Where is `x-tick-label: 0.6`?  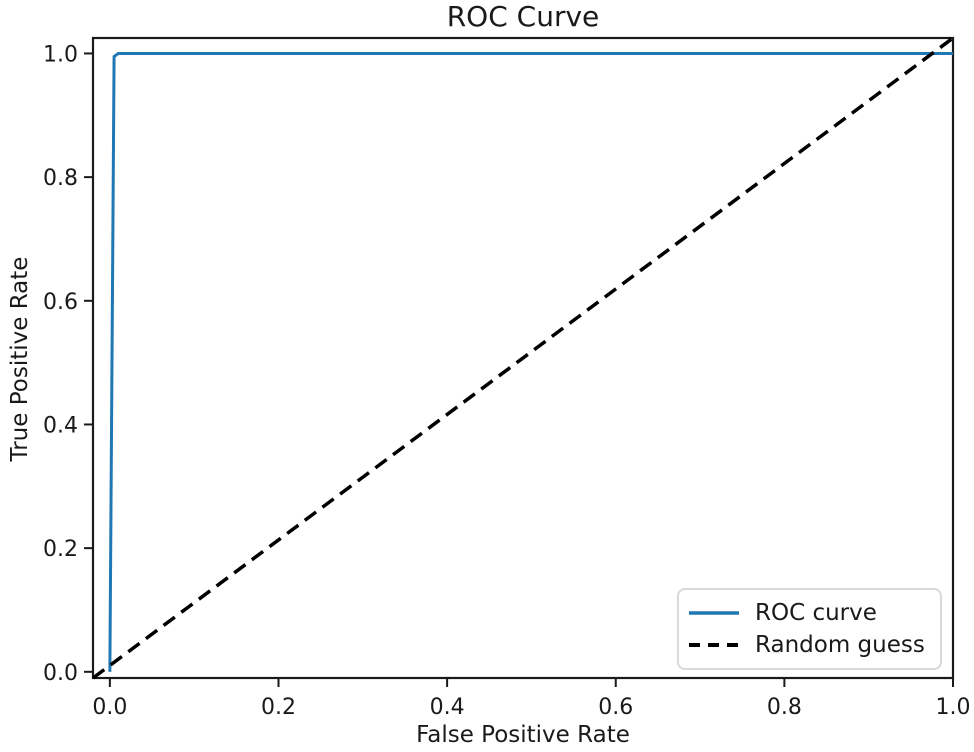 x-tick-label: 0.6 is located at coordinates (615, 707).